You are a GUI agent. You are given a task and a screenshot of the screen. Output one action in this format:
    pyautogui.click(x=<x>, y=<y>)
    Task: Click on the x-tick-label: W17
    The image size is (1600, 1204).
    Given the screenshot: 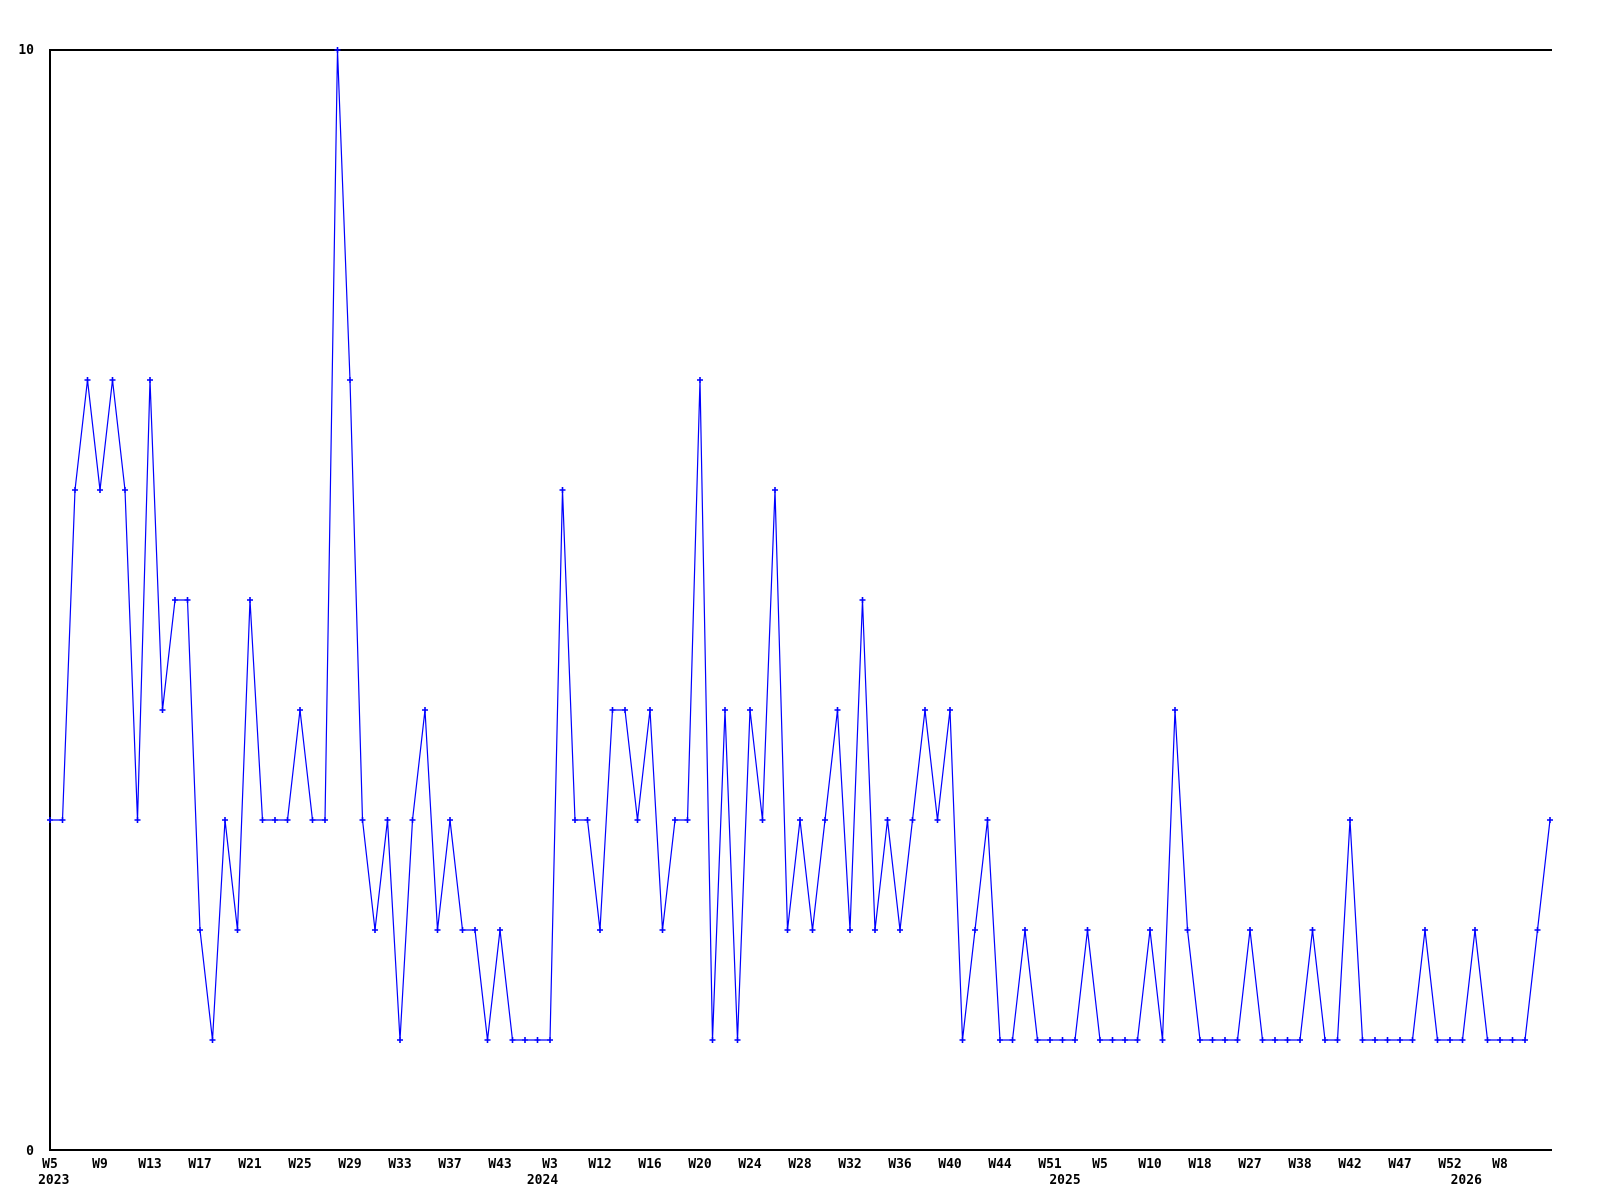 What is the action you would take?
    pyautogui.click(x=199, y=1164)
    